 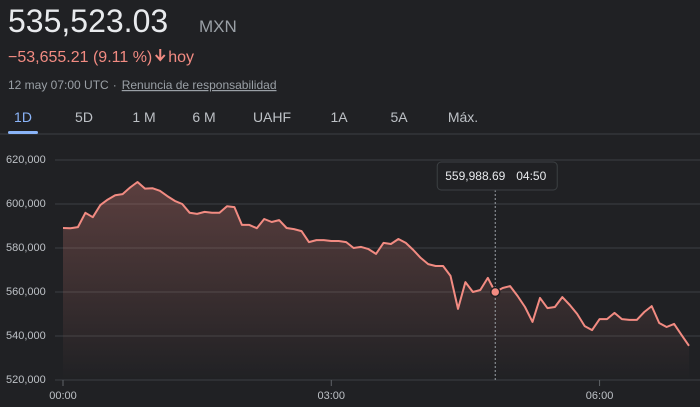 I want to click on timestamp: 12 may 07:00 UTC, so click(x=58, y=85).